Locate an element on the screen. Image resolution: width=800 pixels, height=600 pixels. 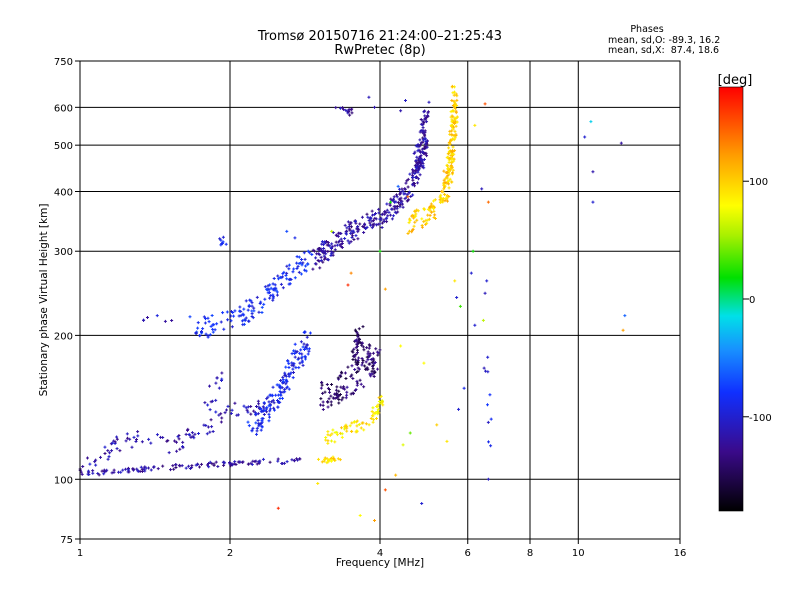
colorbar-ticks: 100 0 -100 is located at coordinates (757, 300).